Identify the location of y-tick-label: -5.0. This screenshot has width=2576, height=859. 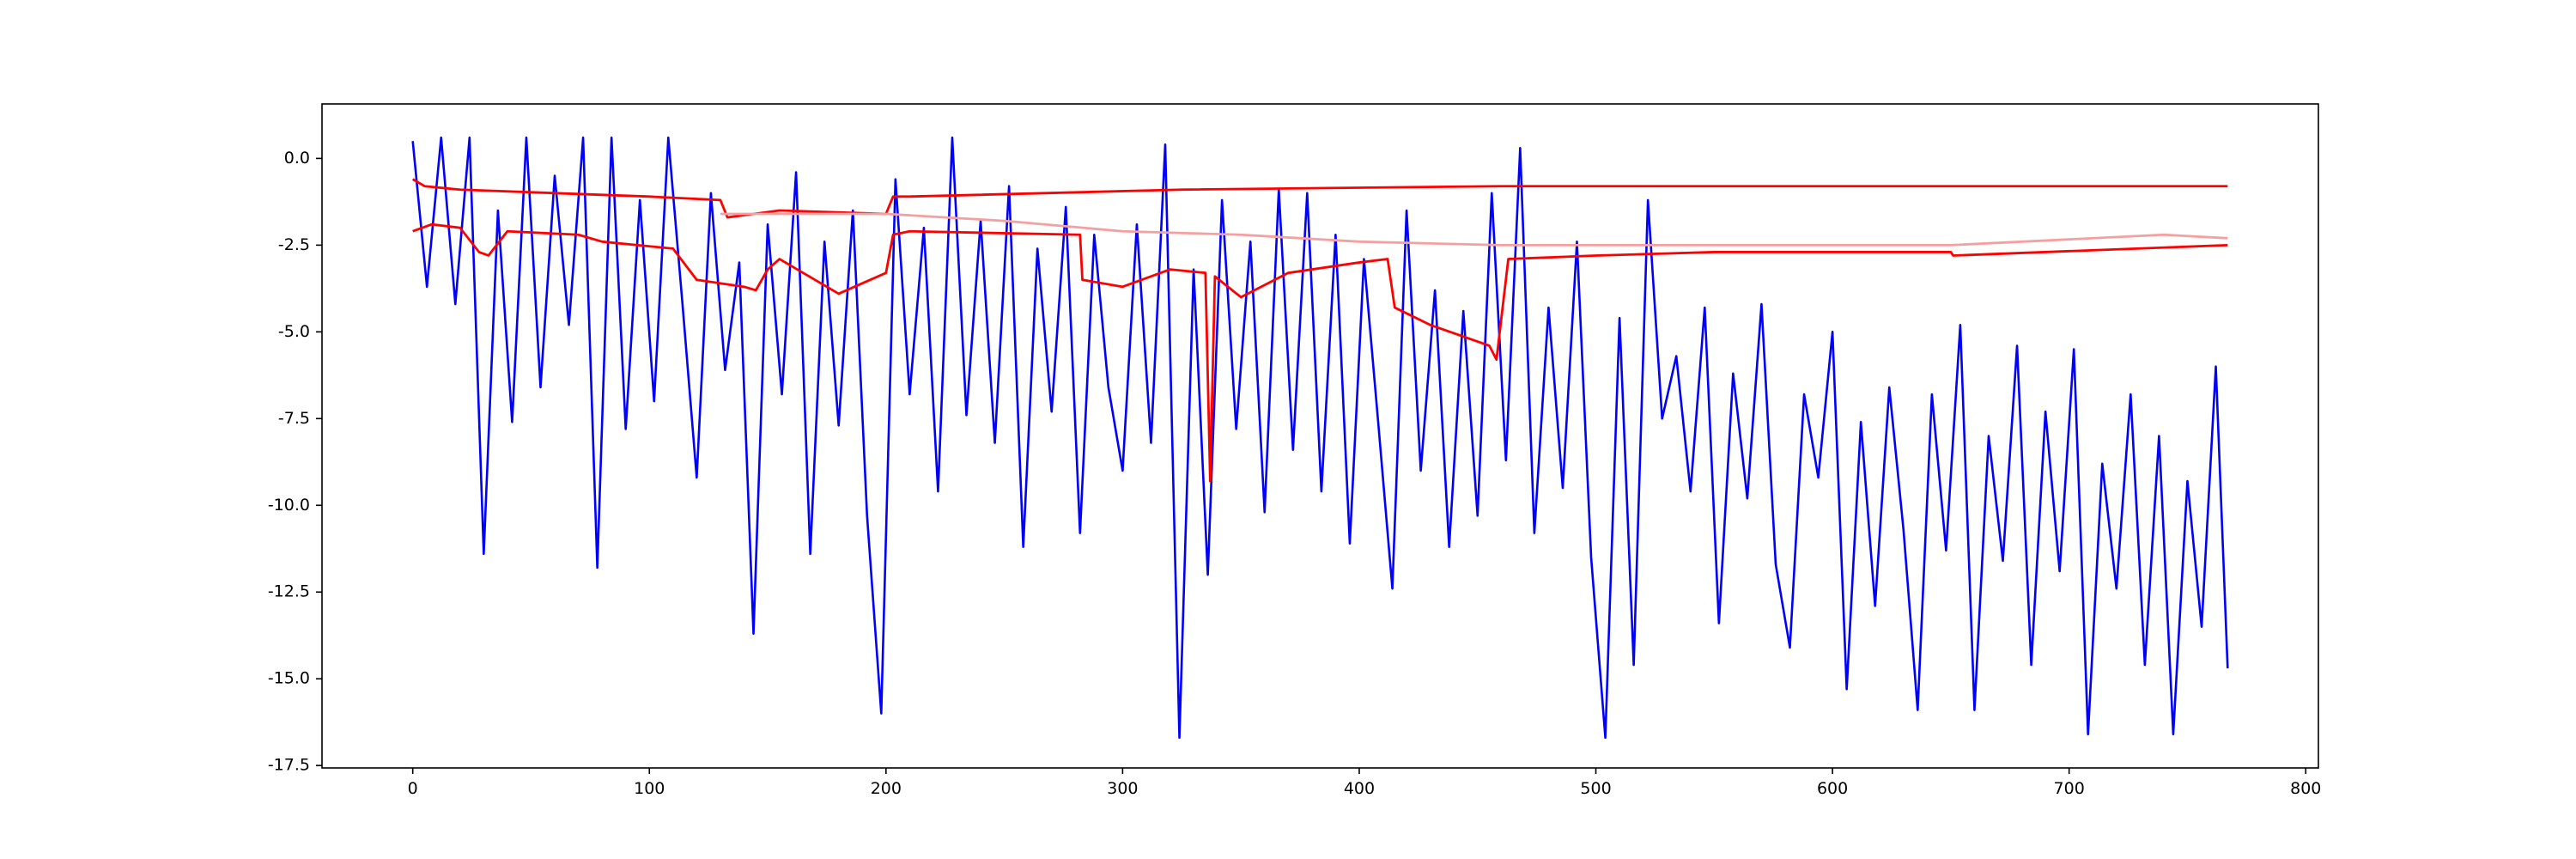
(294, 332).